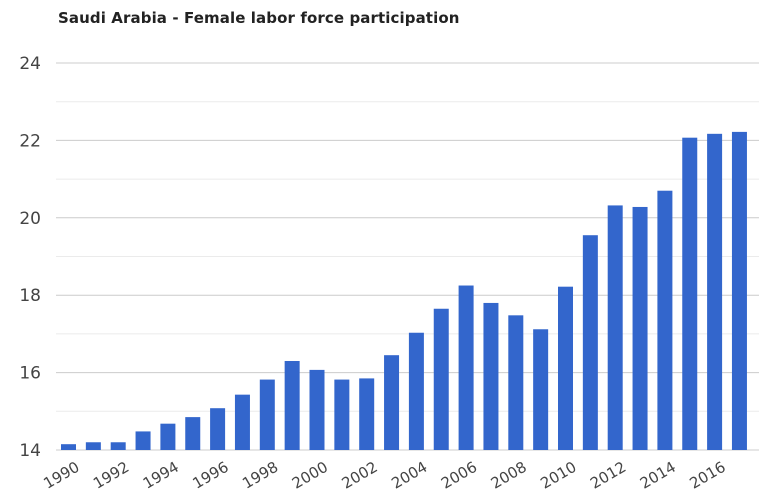 This screenshot has height=502, width=759. Describe the element at coordinates (409, 475) in the screenshot. I see `x-tick-label: 2004` at that location.